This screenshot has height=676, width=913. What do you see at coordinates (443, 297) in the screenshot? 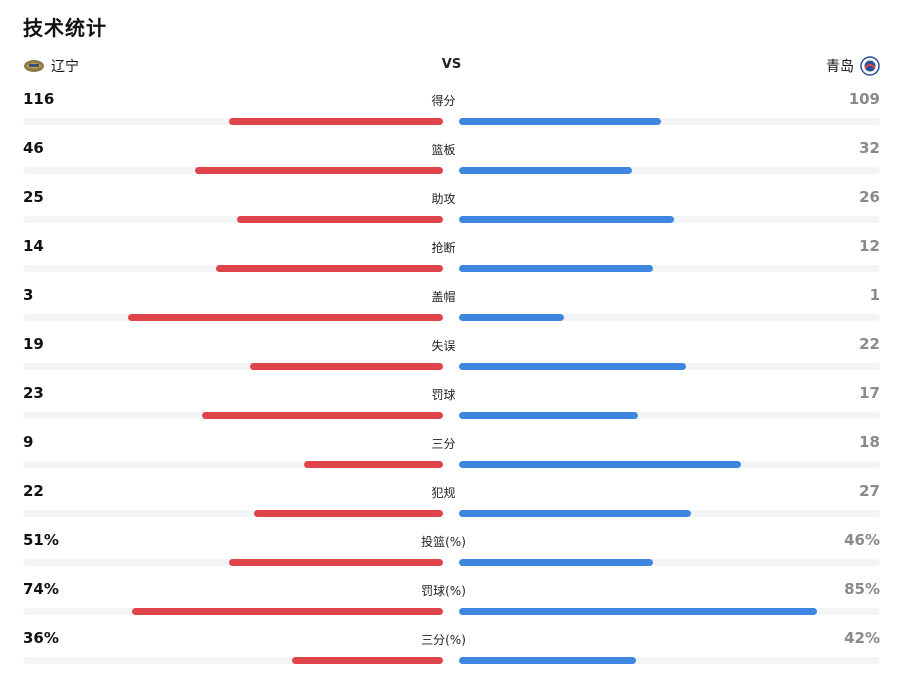
I see `stat-label: 盖帽` at bounding box center [443, 297].